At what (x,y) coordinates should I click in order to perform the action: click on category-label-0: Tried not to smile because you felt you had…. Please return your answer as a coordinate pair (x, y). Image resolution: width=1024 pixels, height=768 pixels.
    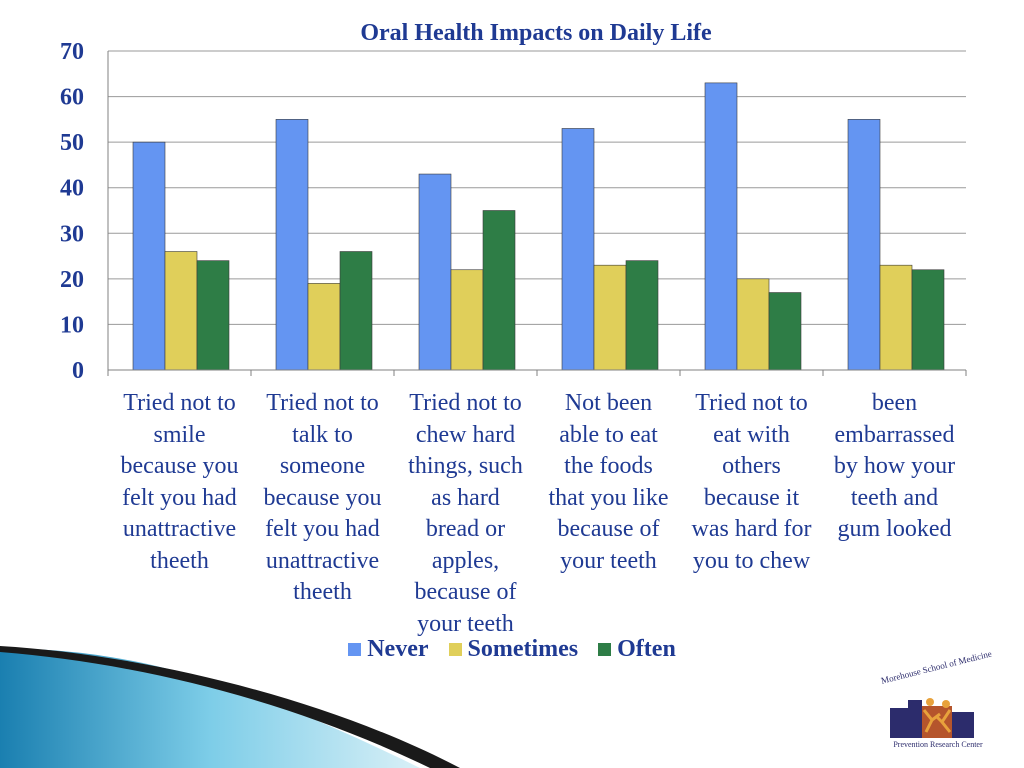
    Looking at the image, I should click on (180, 482).